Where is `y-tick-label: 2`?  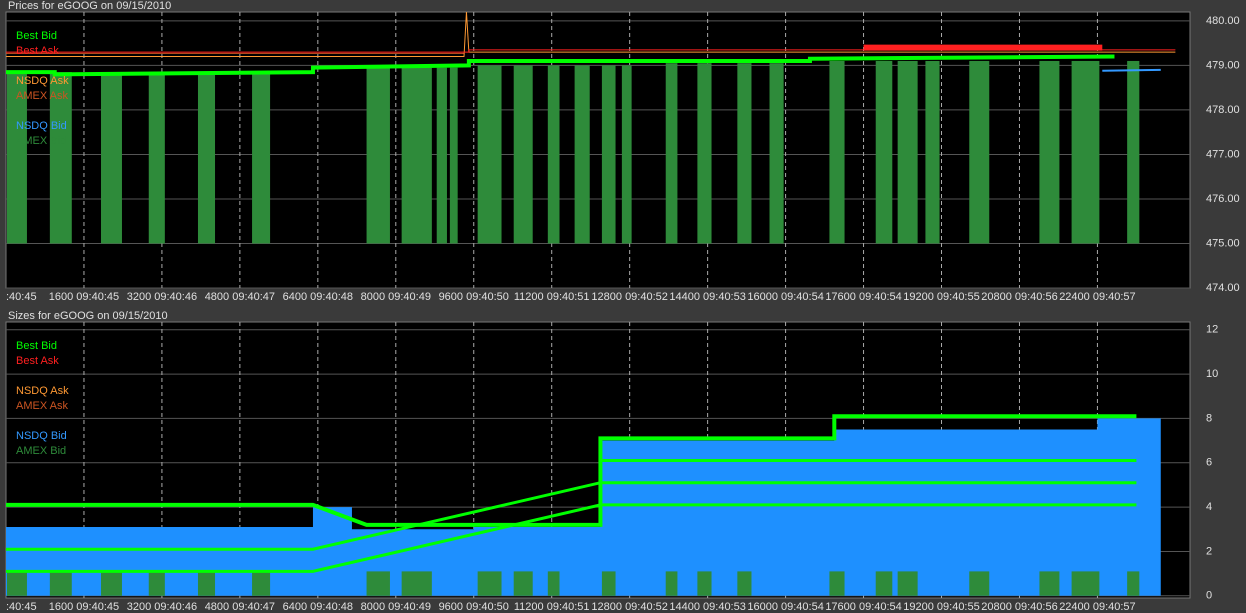 y-tick-label: 2 is located at coordinates (1209, 551).